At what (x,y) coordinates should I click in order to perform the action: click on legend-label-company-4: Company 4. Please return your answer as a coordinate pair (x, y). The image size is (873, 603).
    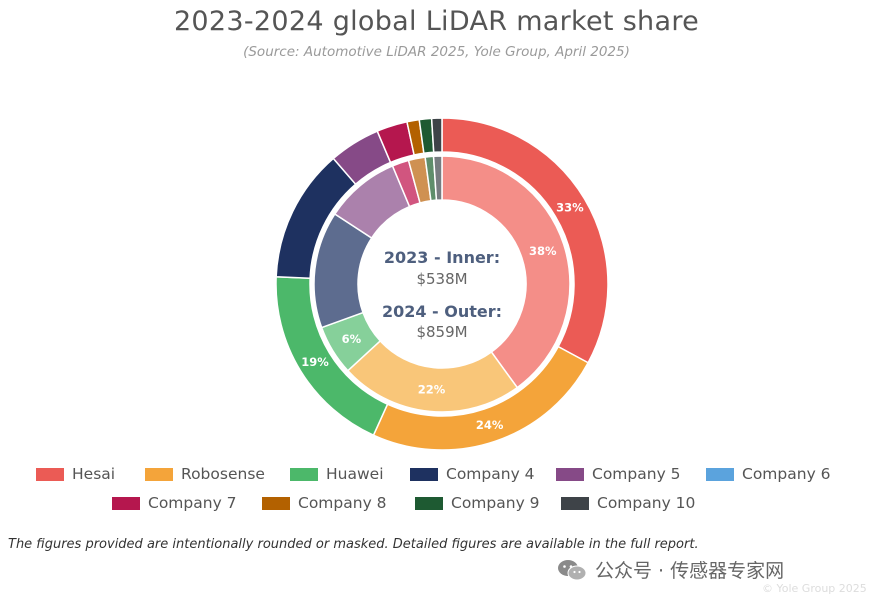
    Looking at the image, I should click on (490, 474).